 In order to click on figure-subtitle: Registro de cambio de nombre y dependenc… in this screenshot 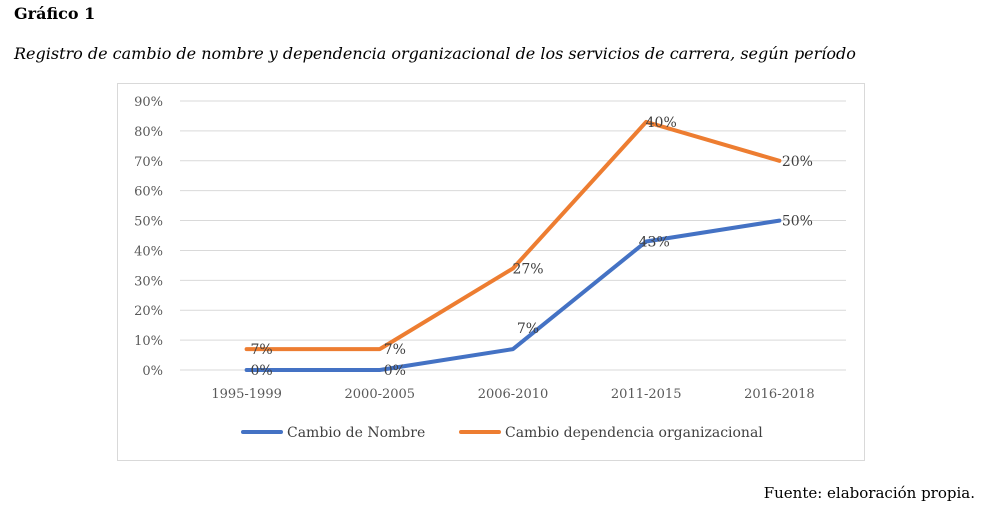, I will do `click(435, 53)`.